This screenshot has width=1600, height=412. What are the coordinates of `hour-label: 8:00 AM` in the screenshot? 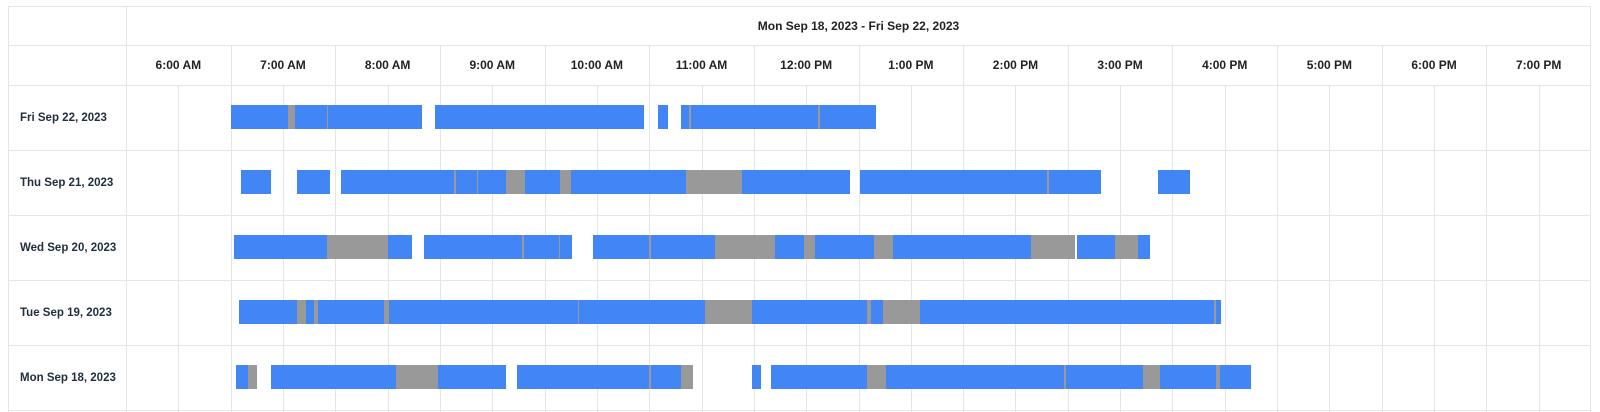 It's located at (387, 65).